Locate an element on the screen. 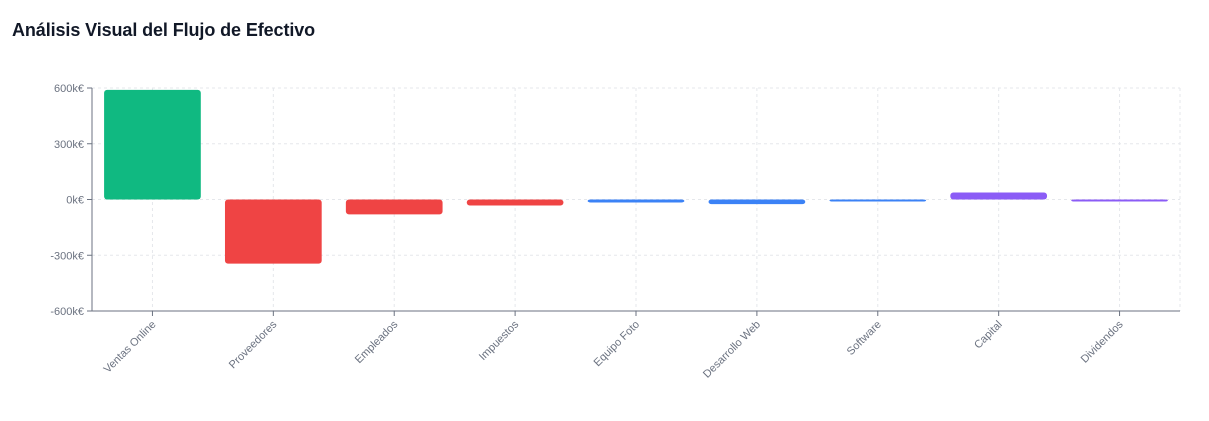  bar-desarrollo-web is located at coordinates (757, 202).